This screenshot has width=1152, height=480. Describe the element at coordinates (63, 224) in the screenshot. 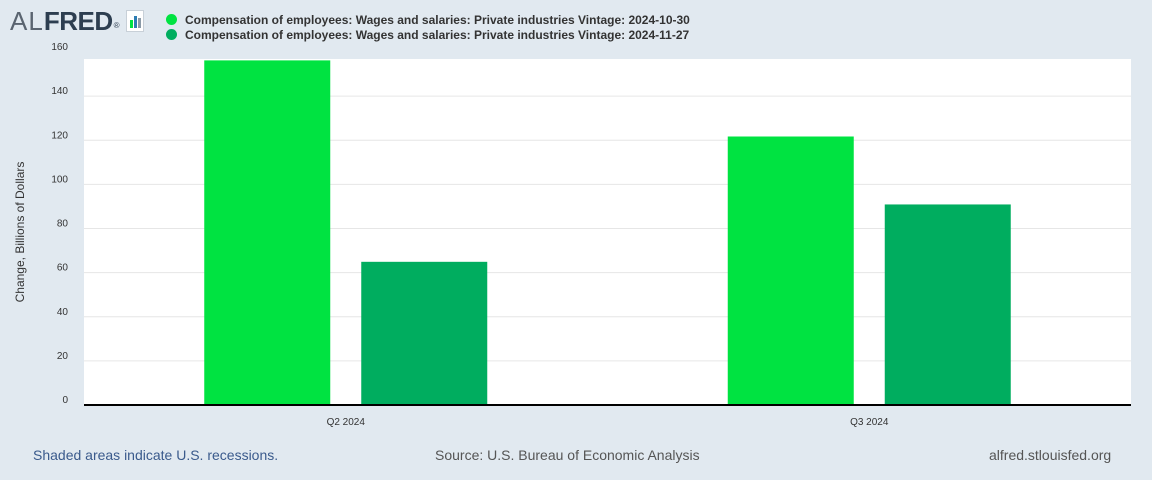

I see `y-tick-label: 80` at that location.